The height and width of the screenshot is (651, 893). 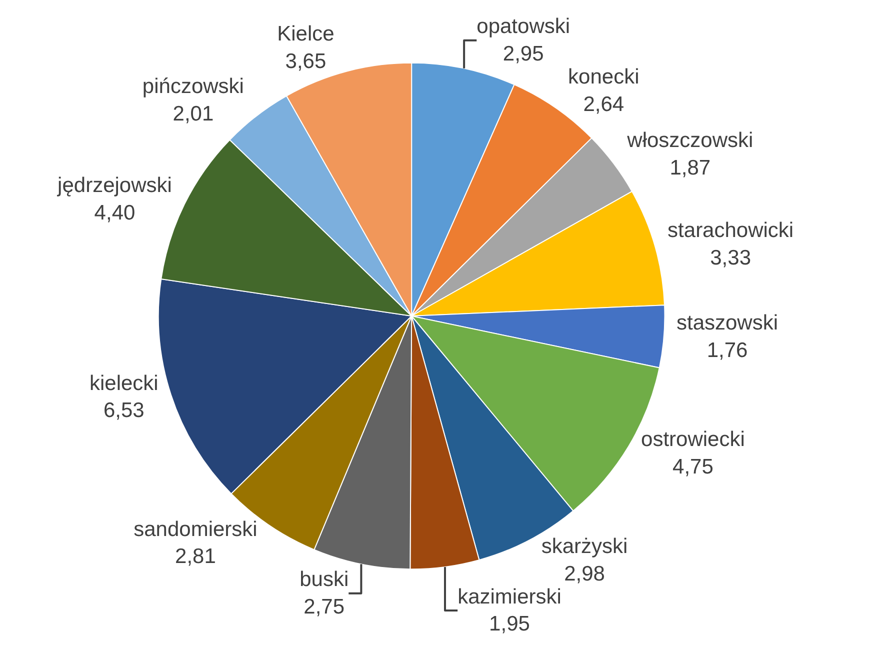 What do you see at coordinates (195, 556) in the screenshot?
I see `data-label: 2,81` at bounding box center [195, 556].